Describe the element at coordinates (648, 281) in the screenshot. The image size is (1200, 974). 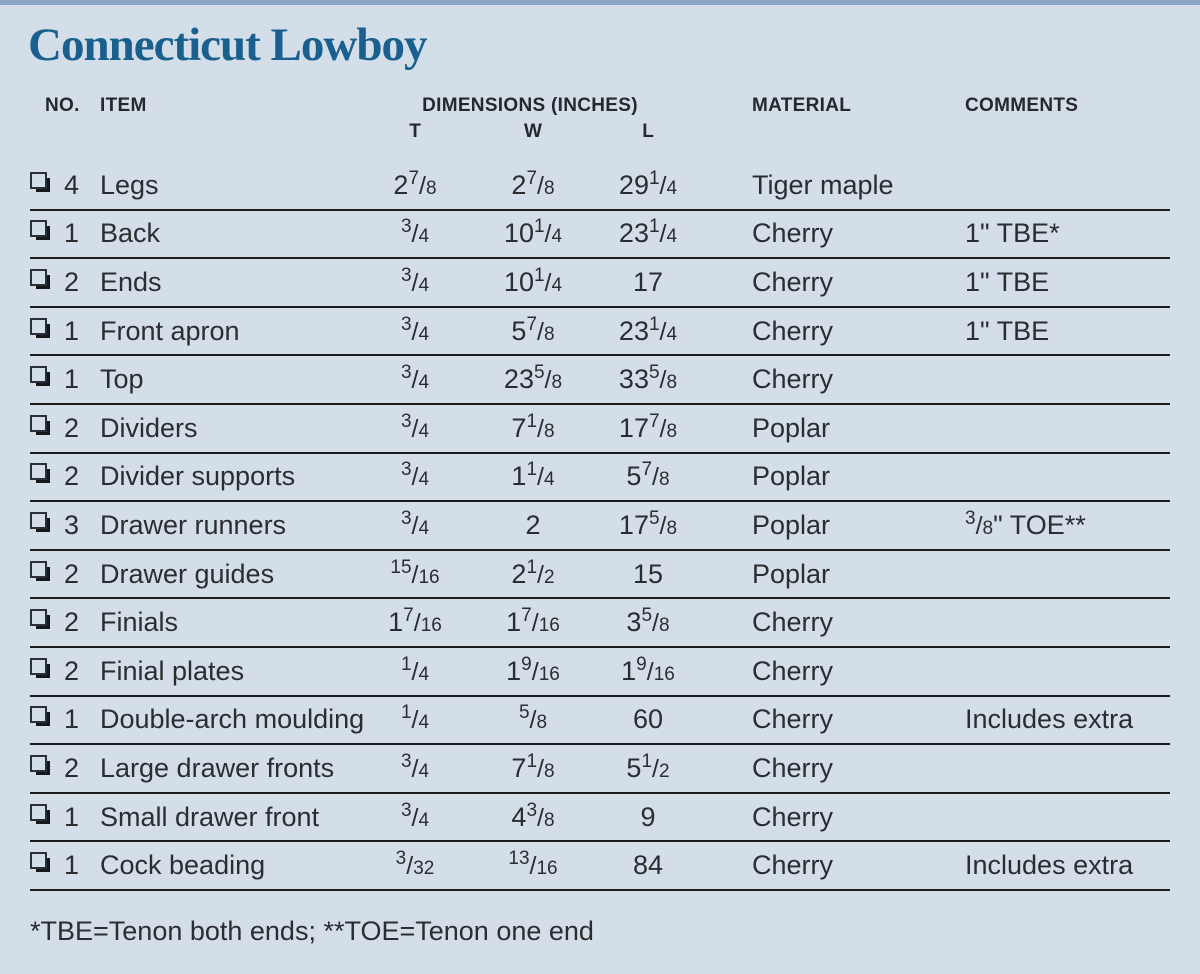
I see `length-cell: 17` at that location.